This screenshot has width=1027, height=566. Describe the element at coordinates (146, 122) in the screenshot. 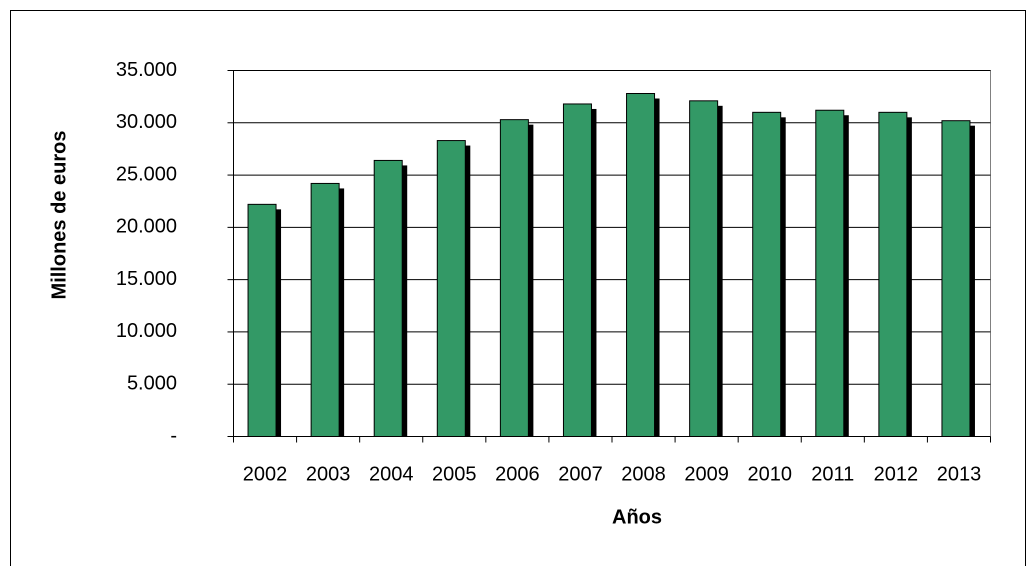

I see `y-tick-label: 30.000` at that location.